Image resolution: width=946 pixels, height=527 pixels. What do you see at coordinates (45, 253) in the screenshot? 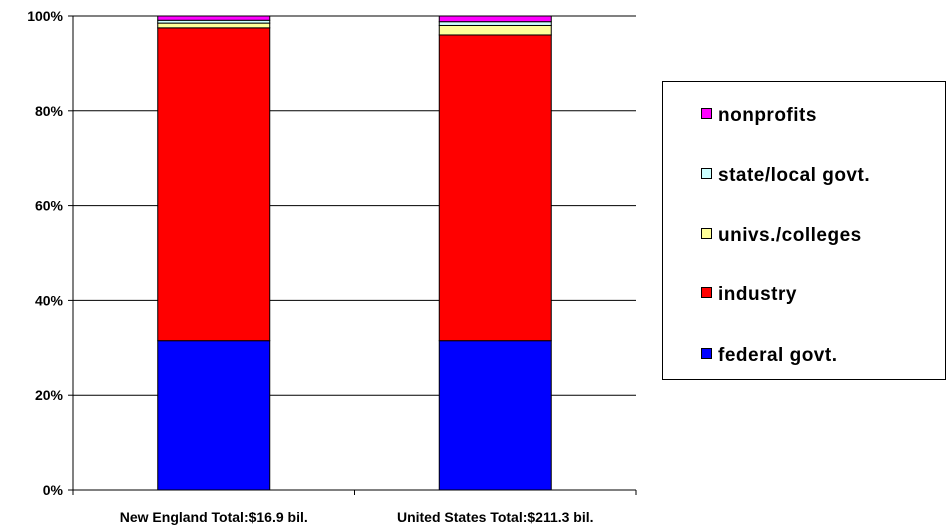
I see `y-tick-labels: 0% 20% 40% 60% 80% 100%` at bounding box center [45, 253].